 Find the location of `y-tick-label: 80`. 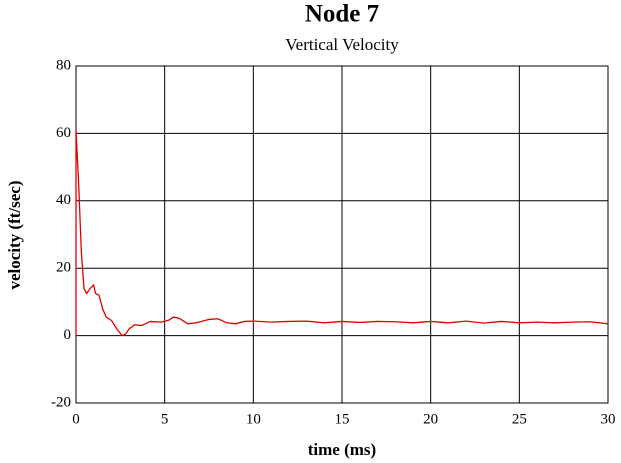

y-tick-label: 80 is located at coordinates (63, 65).